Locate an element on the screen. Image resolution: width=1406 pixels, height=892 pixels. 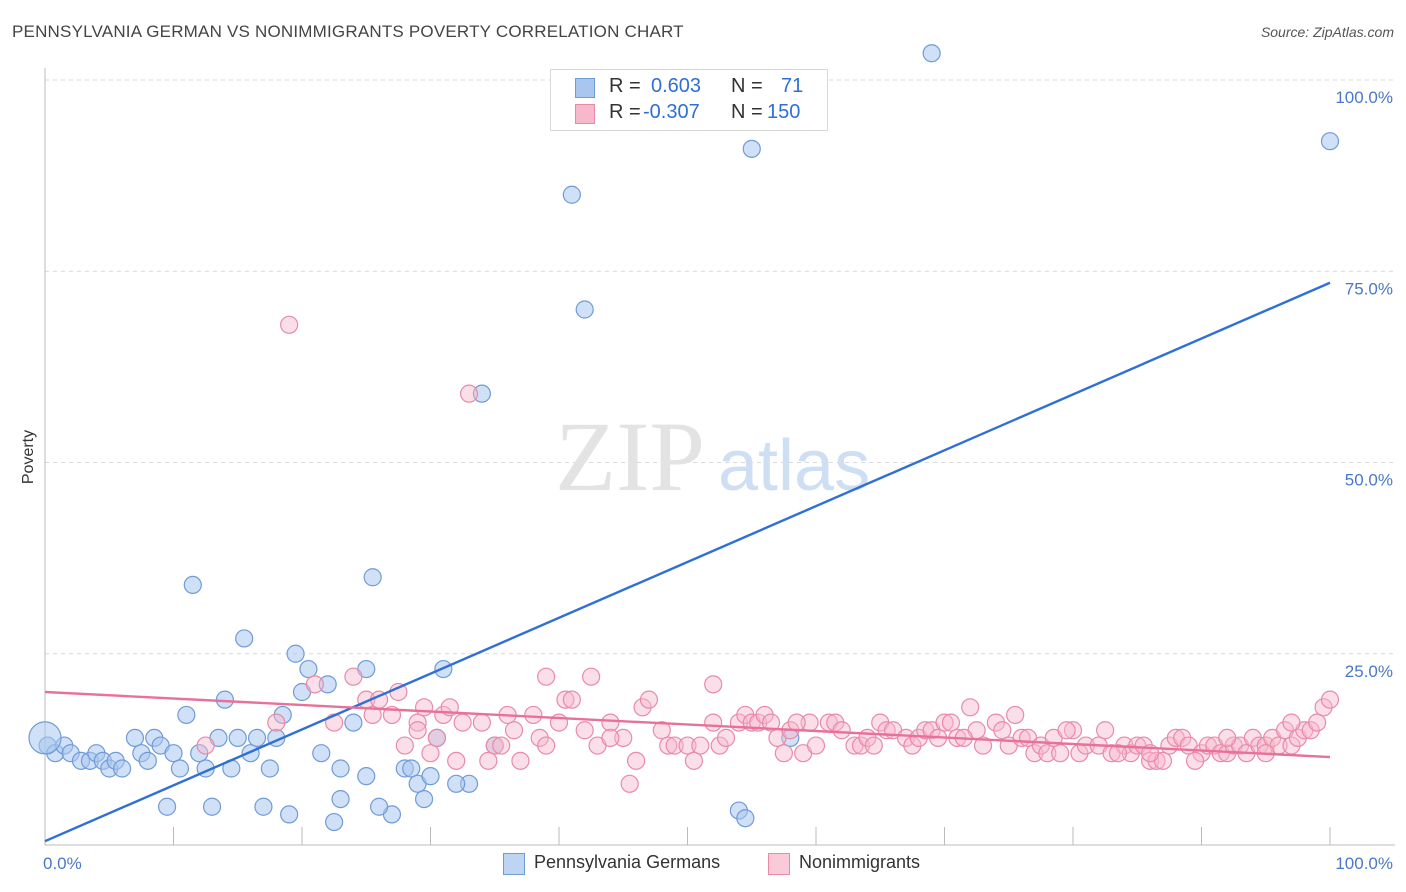
legend-n-value: 150 is located at coordinates (784, 112).